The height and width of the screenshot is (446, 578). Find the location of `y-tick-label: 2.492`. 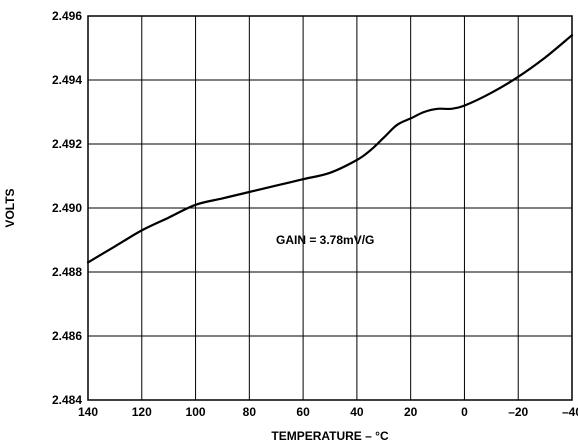

y-tick-label: 2.492 is located at coordinates (67, 144).